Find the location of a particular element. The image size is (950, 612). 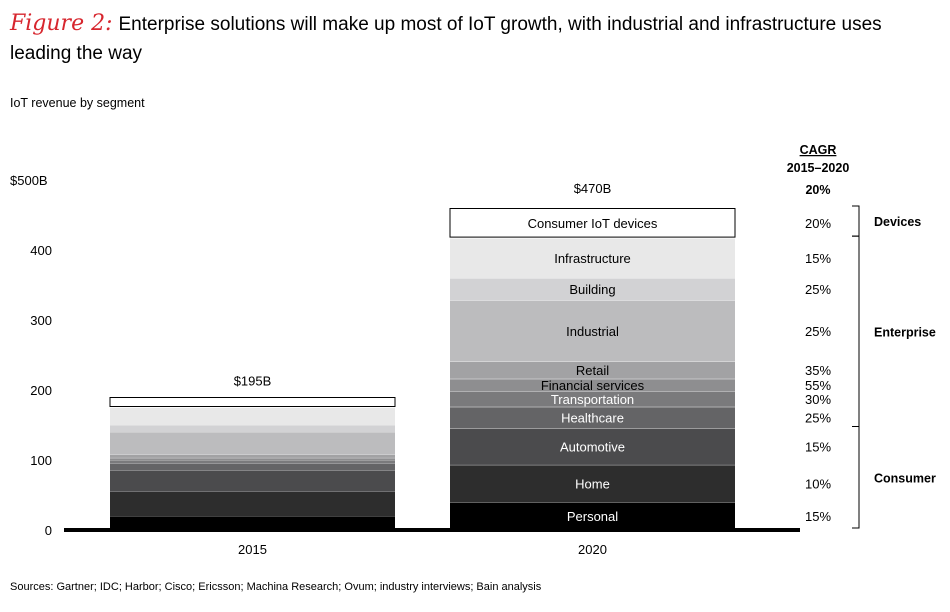

group-bracket-devices is located at coordinates (856, 221).